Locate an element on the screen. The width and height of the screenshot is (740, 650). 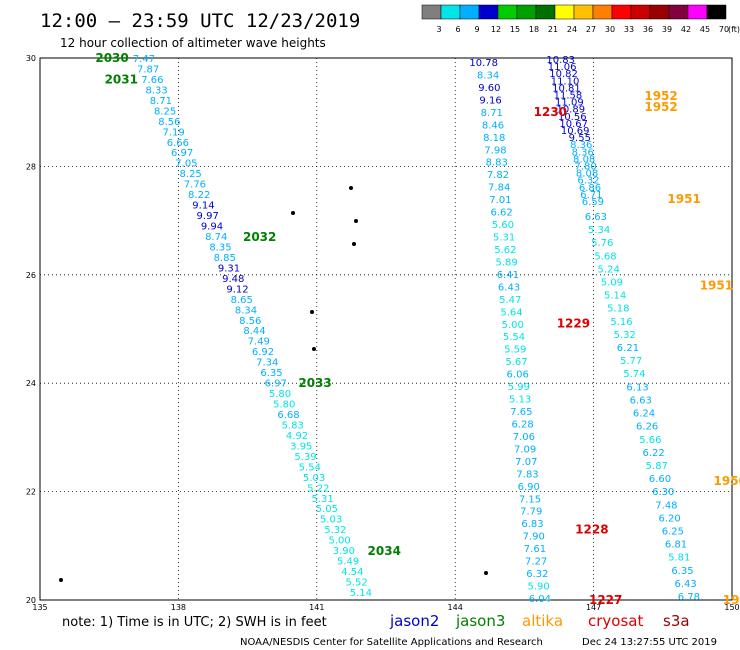
swh-label: 7.47 is located at coordinates (144, 59).